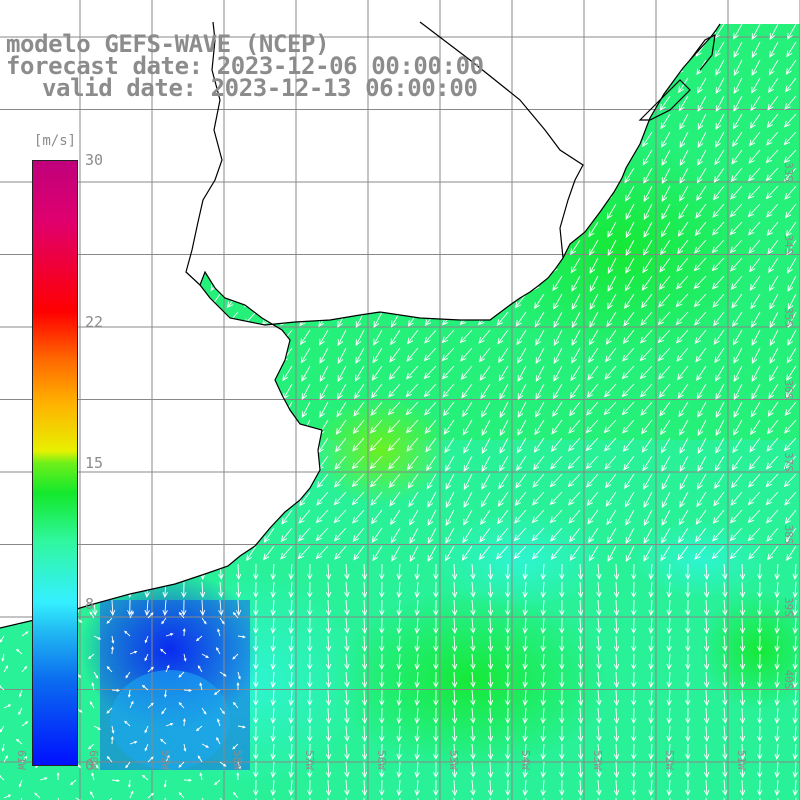 The height and width of the screenshot is (800, 800). What do you see at coordinates (309, 760) in the screenshot?
I see `longitude-label: 57W` at bounding box center [309, 760].